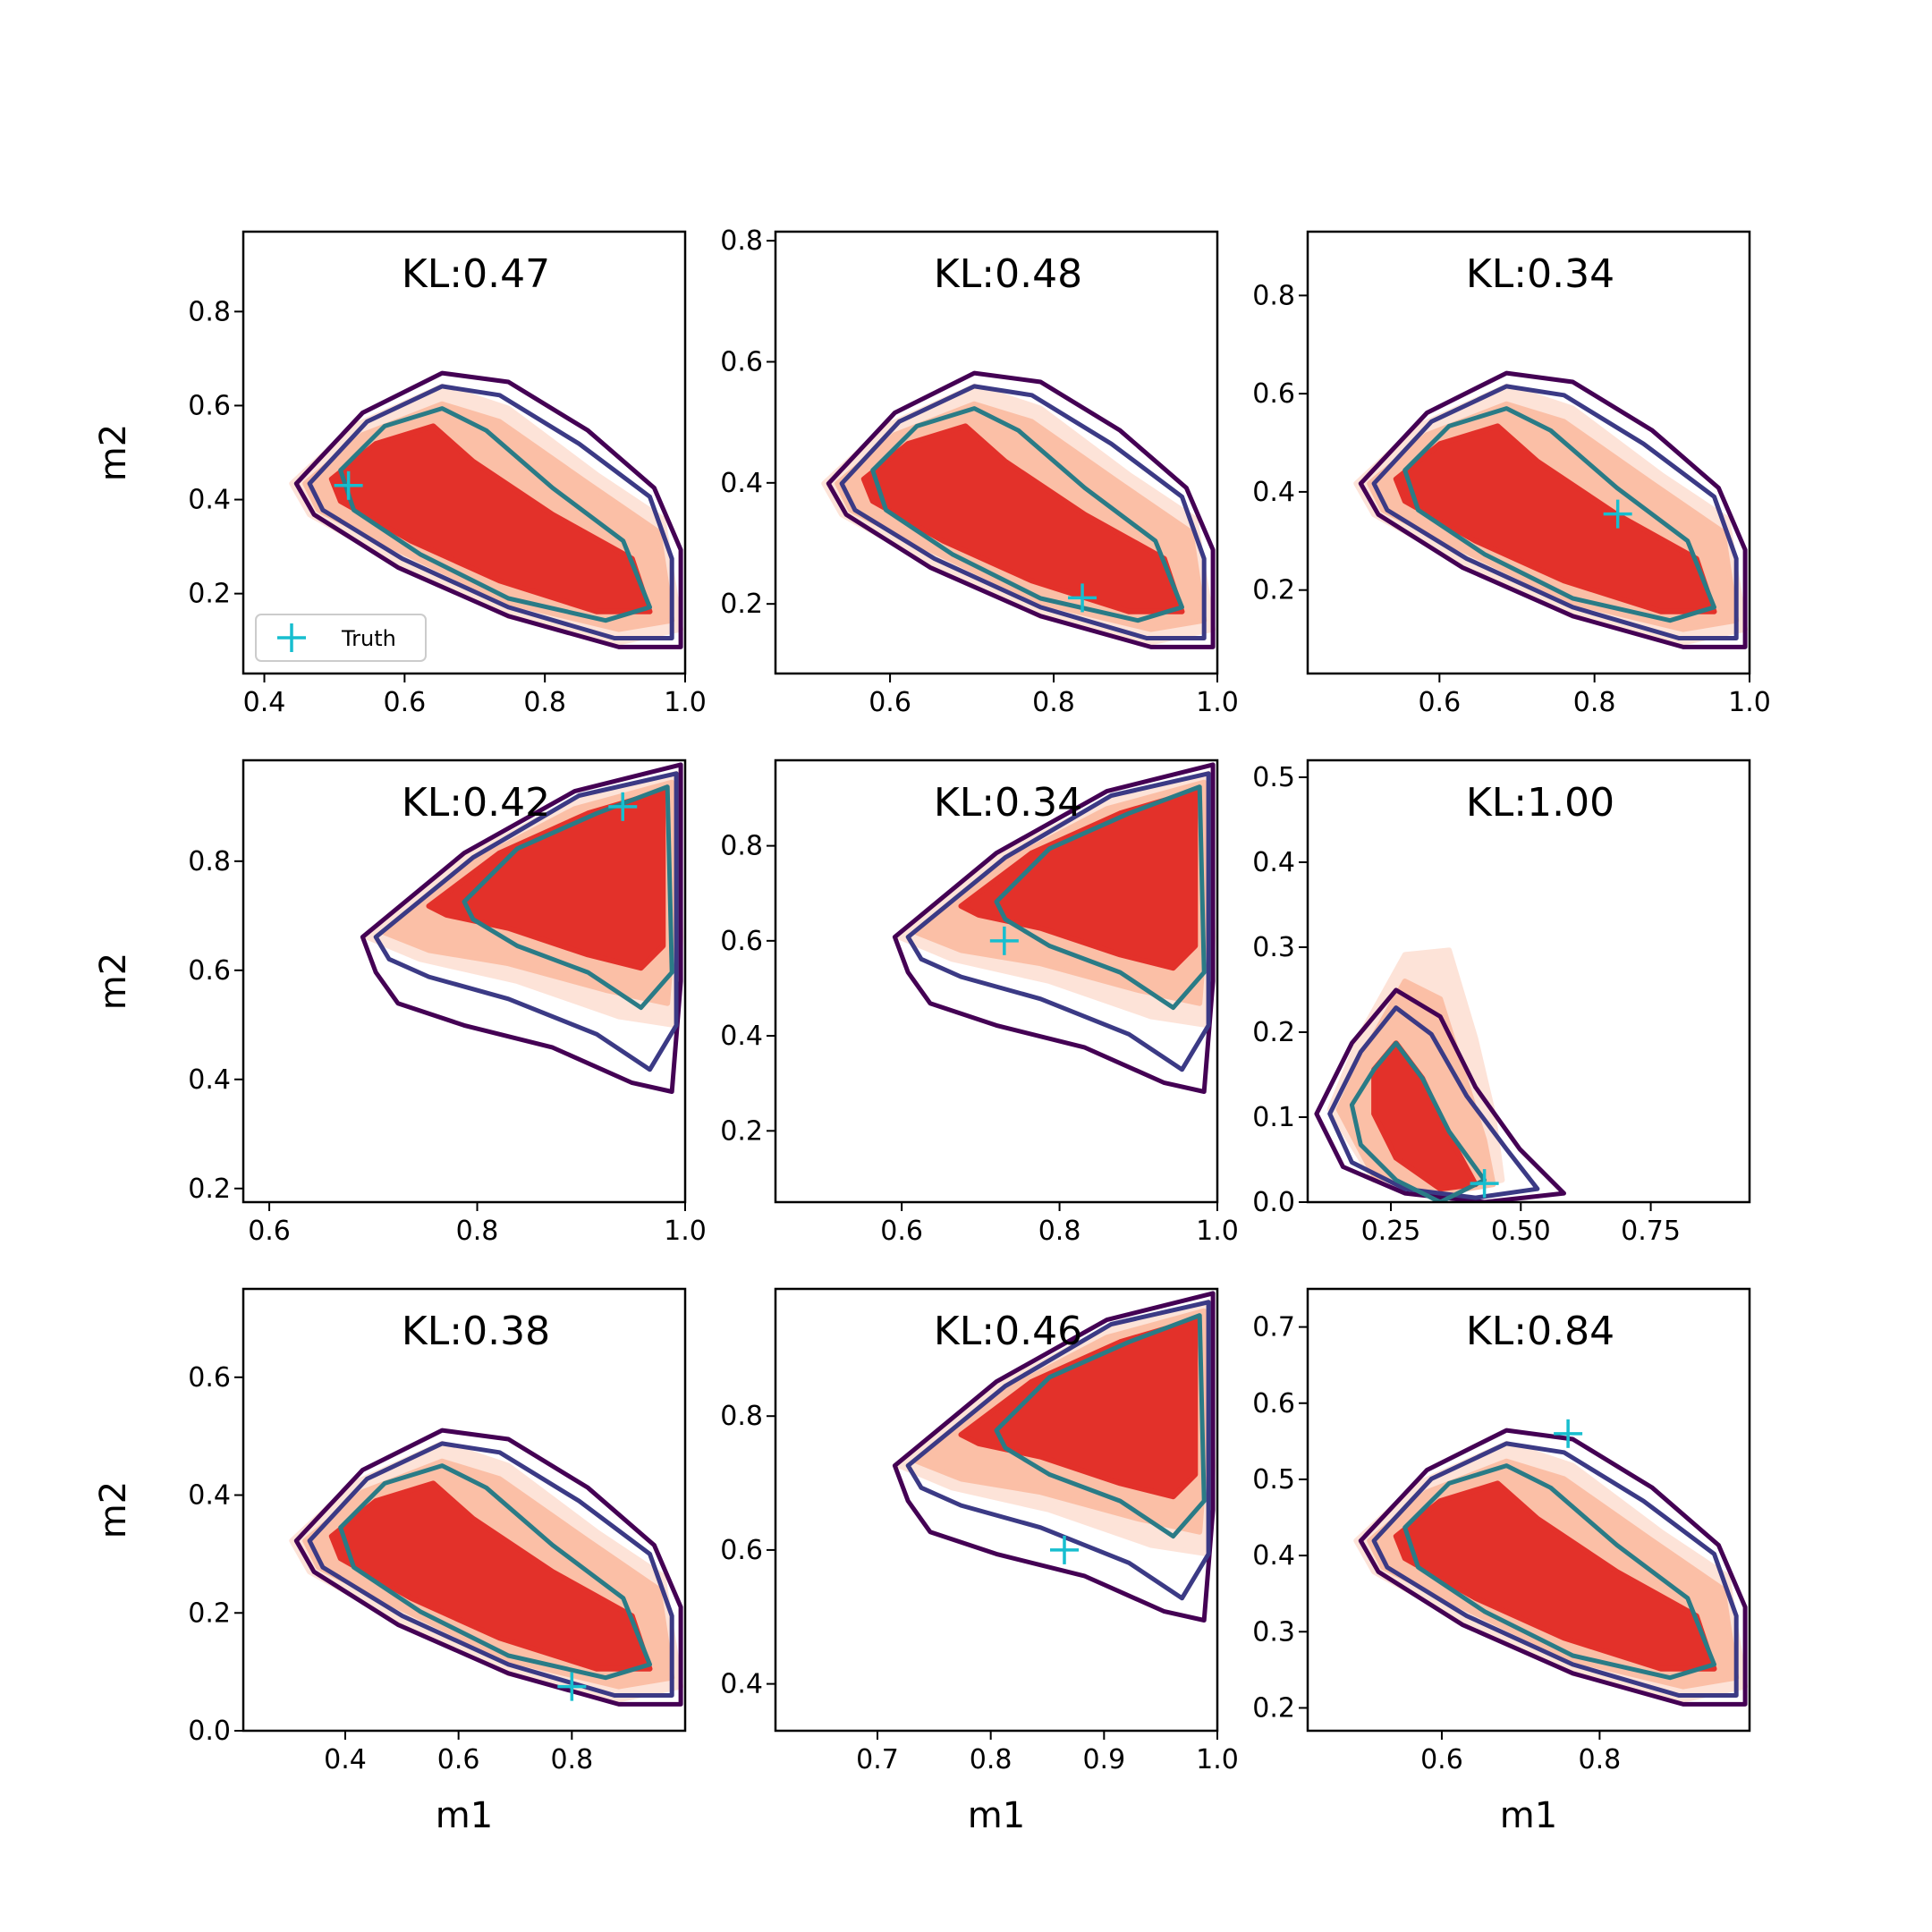 The height and width of the screenshot is (1932, 1932). Describe the element at coordinates (1103, 1759) in the screenshot. I see `x-tick-label: 0.9` at that location.